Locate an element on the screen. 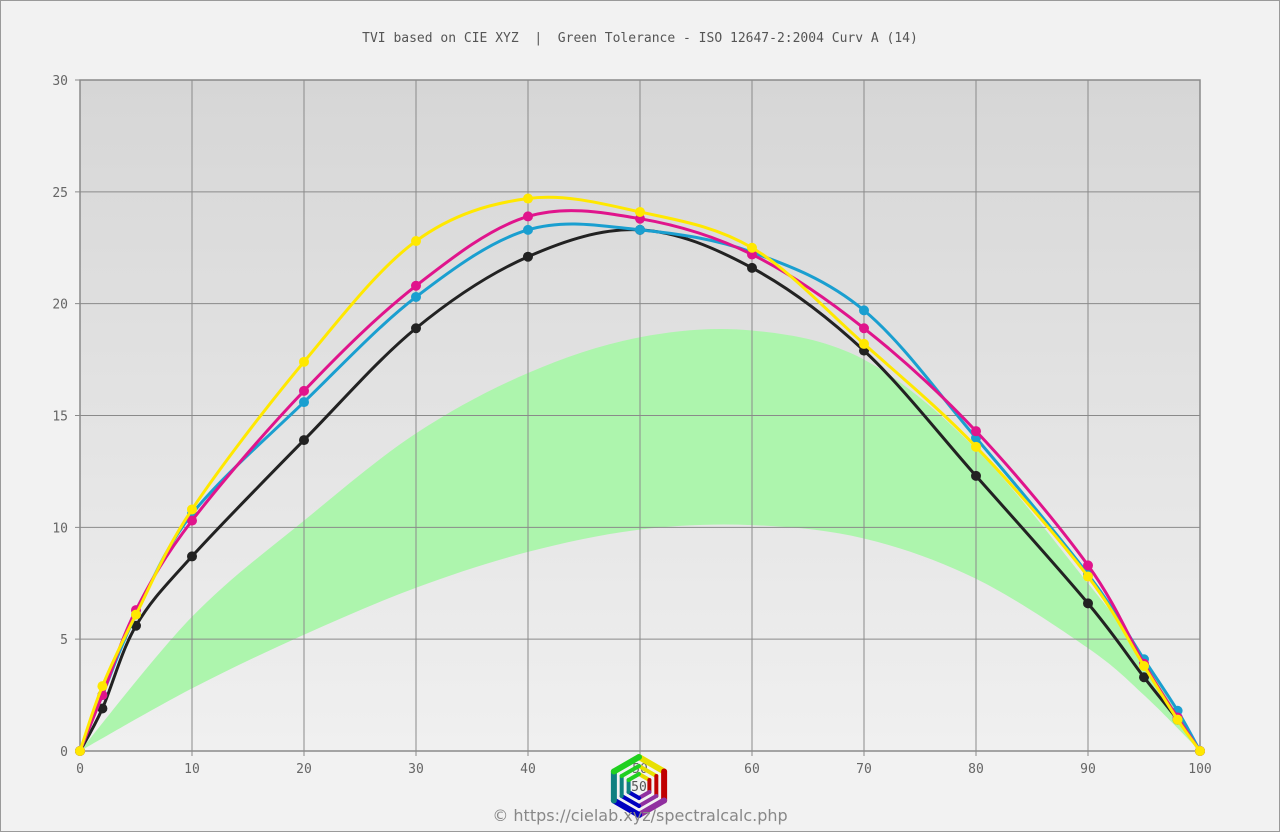 This screenshot has width=1280, height=832. x-tick-label: 30 is located at coordinates (416, 769).